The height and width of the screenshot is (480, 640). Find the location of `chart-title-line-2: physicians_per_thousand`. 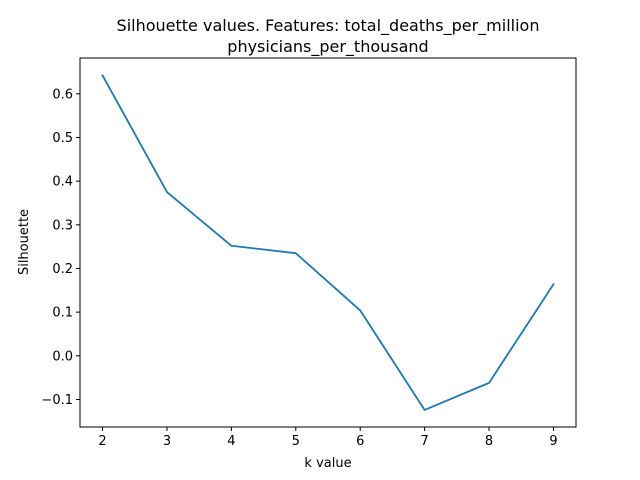

chart-title-line-2: physicians_per_thousand is located at coordinates (327, 47).